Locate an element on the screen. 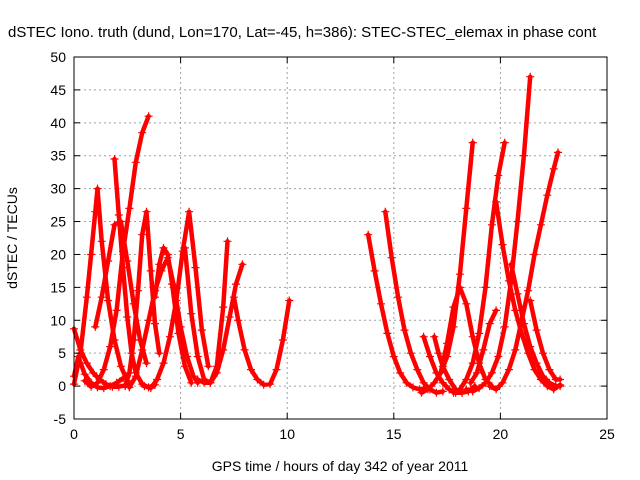 This screenshot has height=480, width=640. x-tick-label: 0 is located at coordinates (74, 434).